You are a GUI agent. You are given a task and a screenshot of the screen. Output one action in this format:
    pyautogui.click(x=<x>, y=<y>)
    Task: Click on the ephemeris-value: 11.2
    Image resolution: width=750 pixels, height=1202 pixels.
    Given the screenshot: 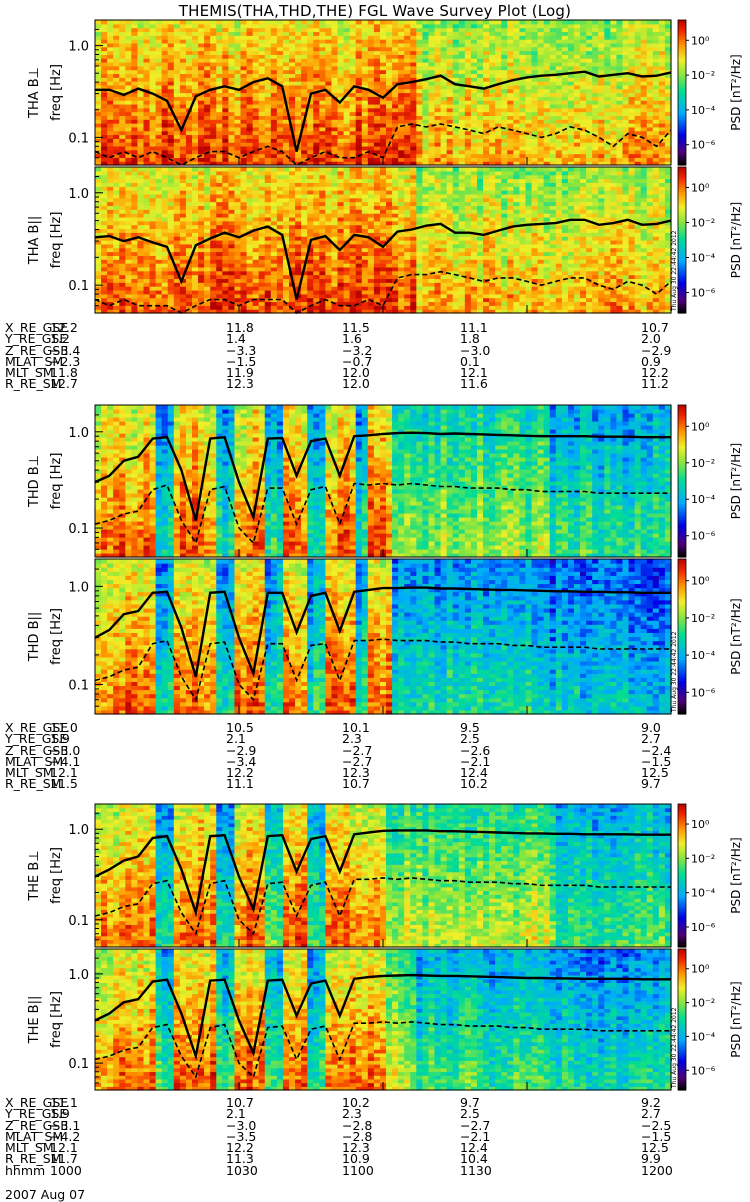 What is the action you would take?
    pyautogui.click(x=655, y=383)
    